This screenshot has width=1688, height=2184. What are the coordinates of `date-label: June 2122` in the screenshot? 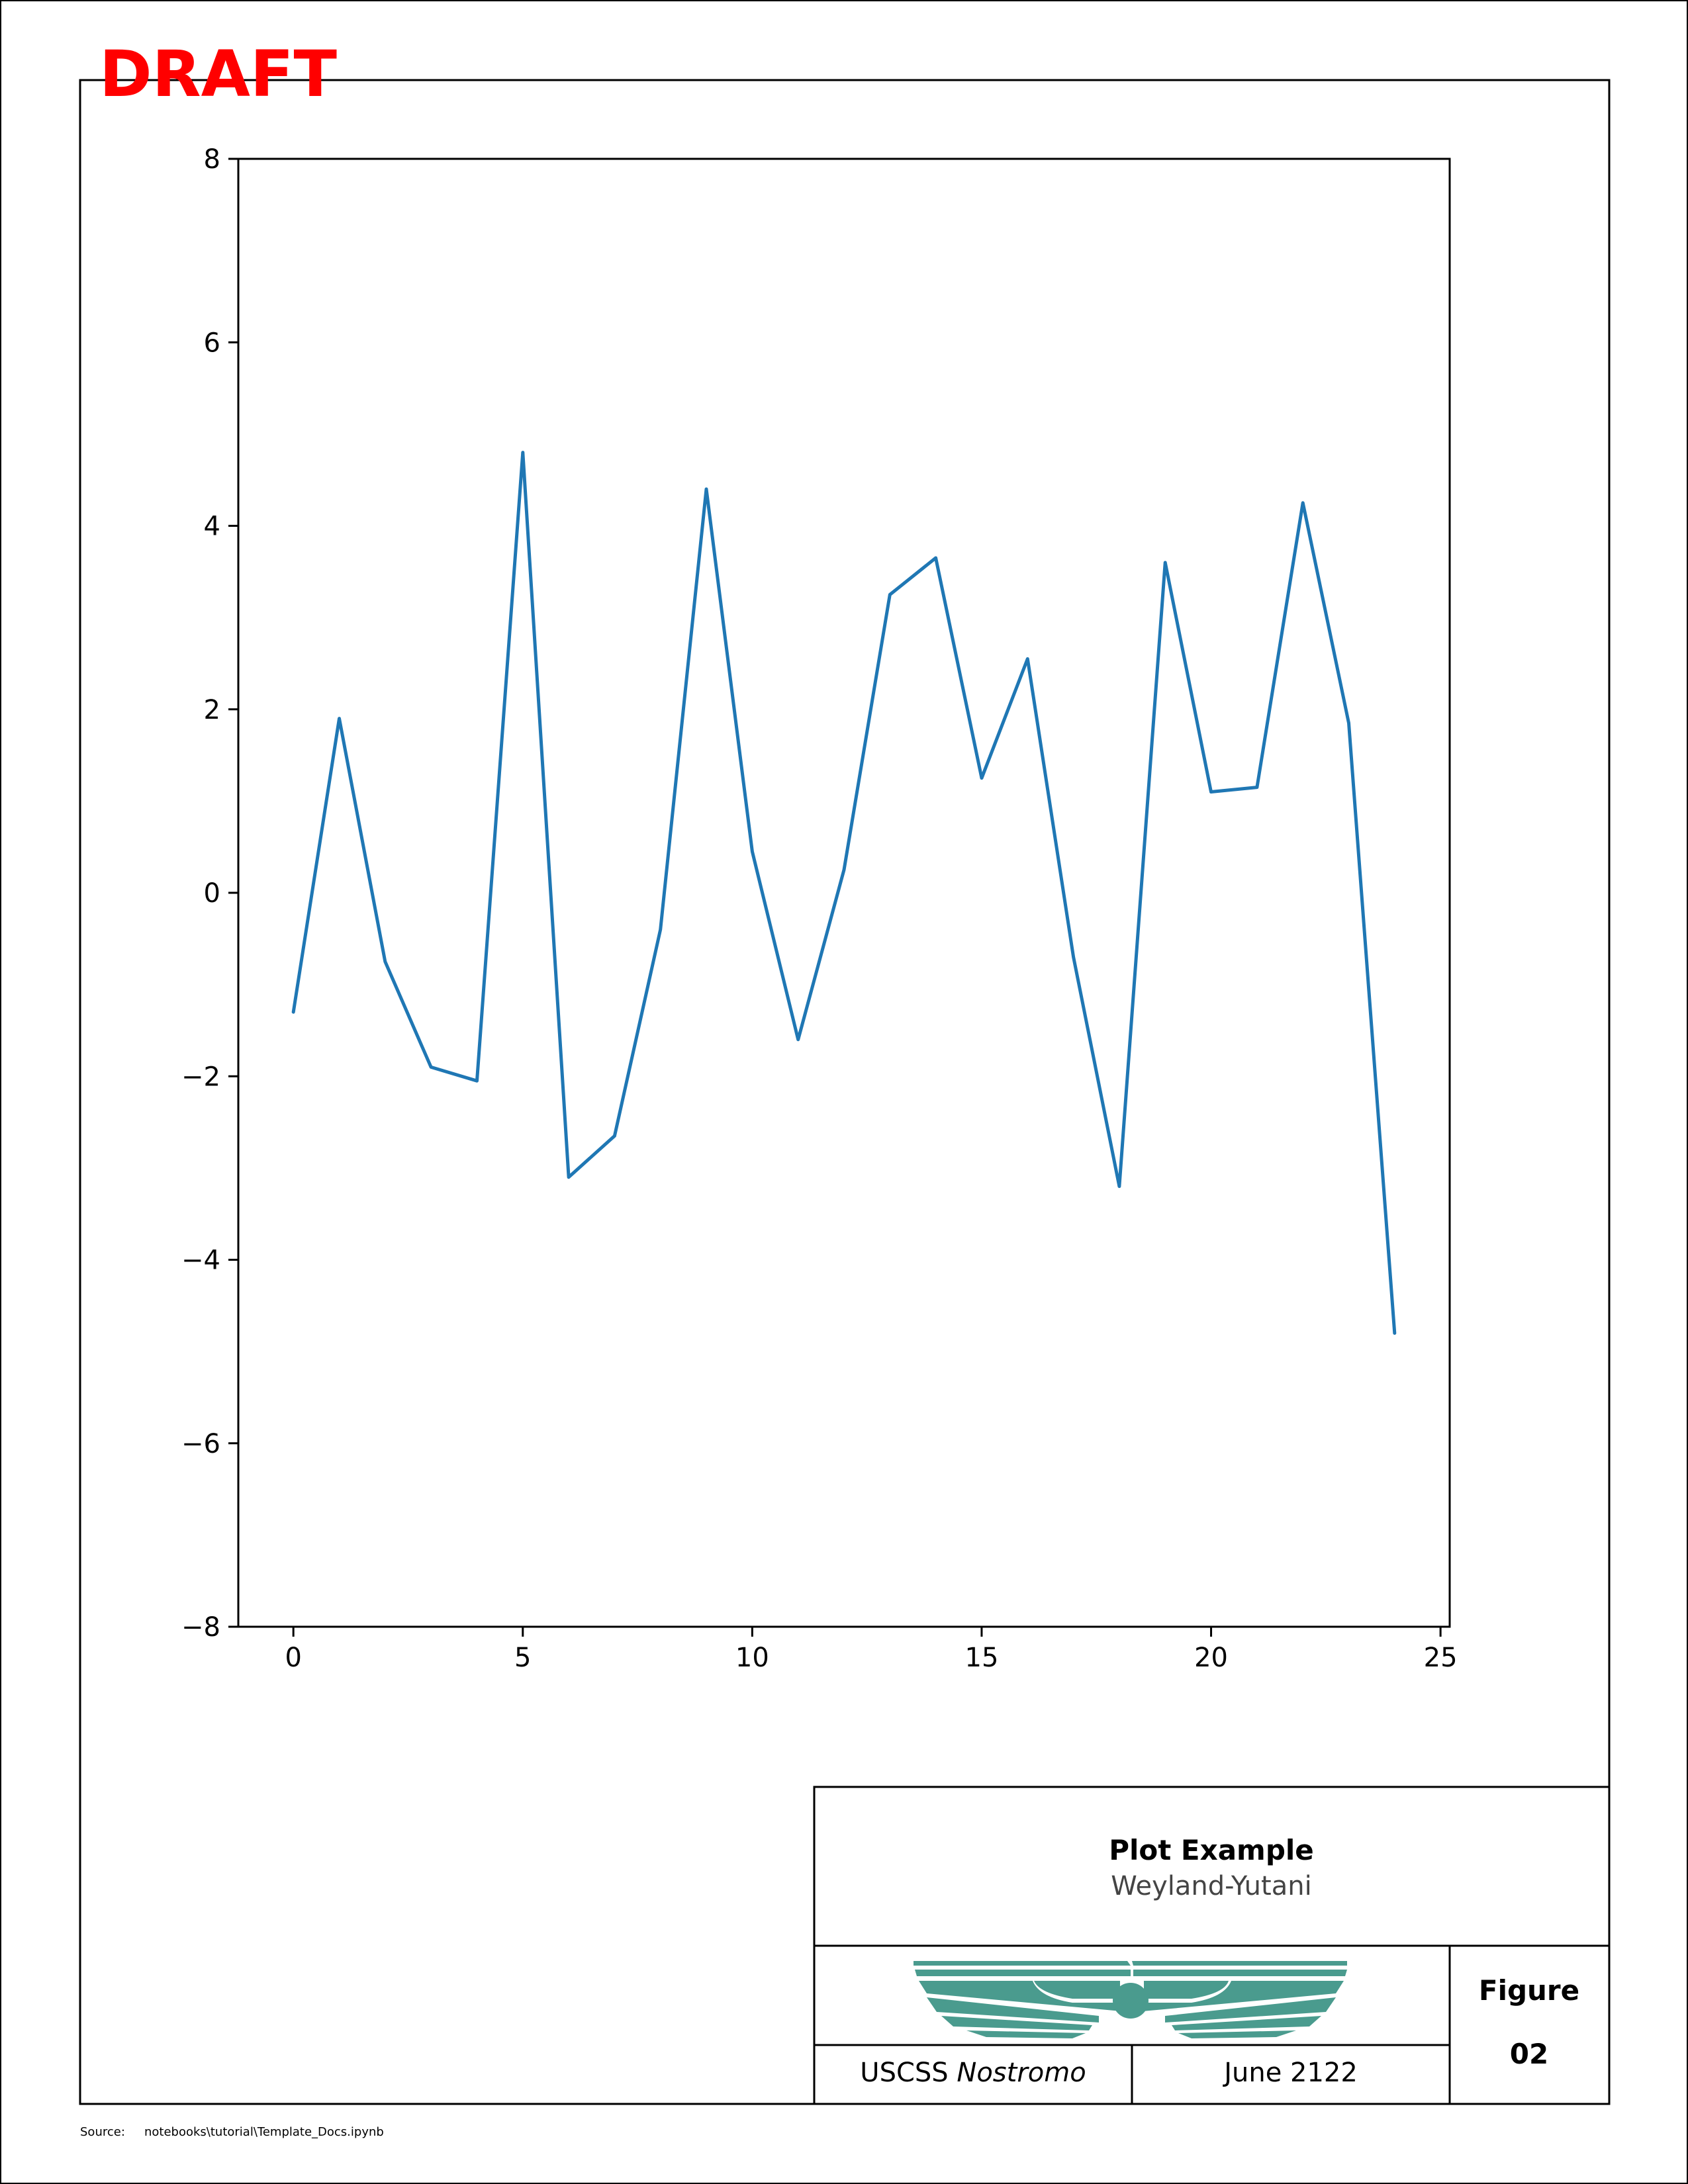 It's located at (1290, 2073).